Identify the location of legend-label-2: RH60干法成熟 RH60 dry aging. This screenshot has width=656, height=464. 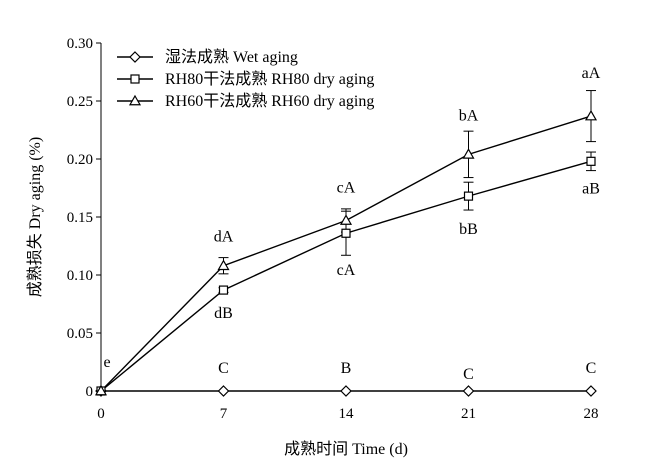
(269, 101).